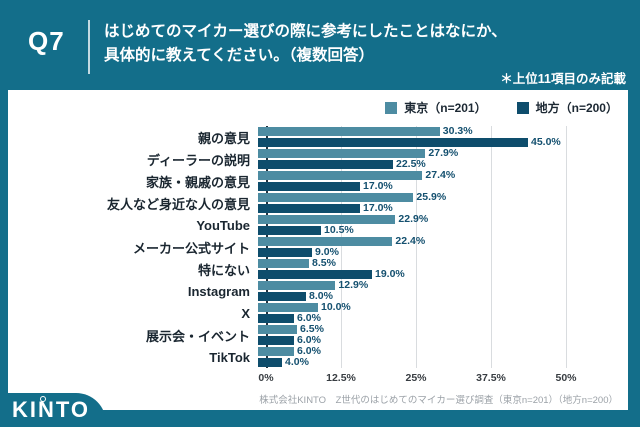  What do you see at coordinates (305, 31) in the screenshot?
I see `question-line-1: はじめてのマイカー選びの際に参考にしたことはなにか、` at bounding box center [305, 31].